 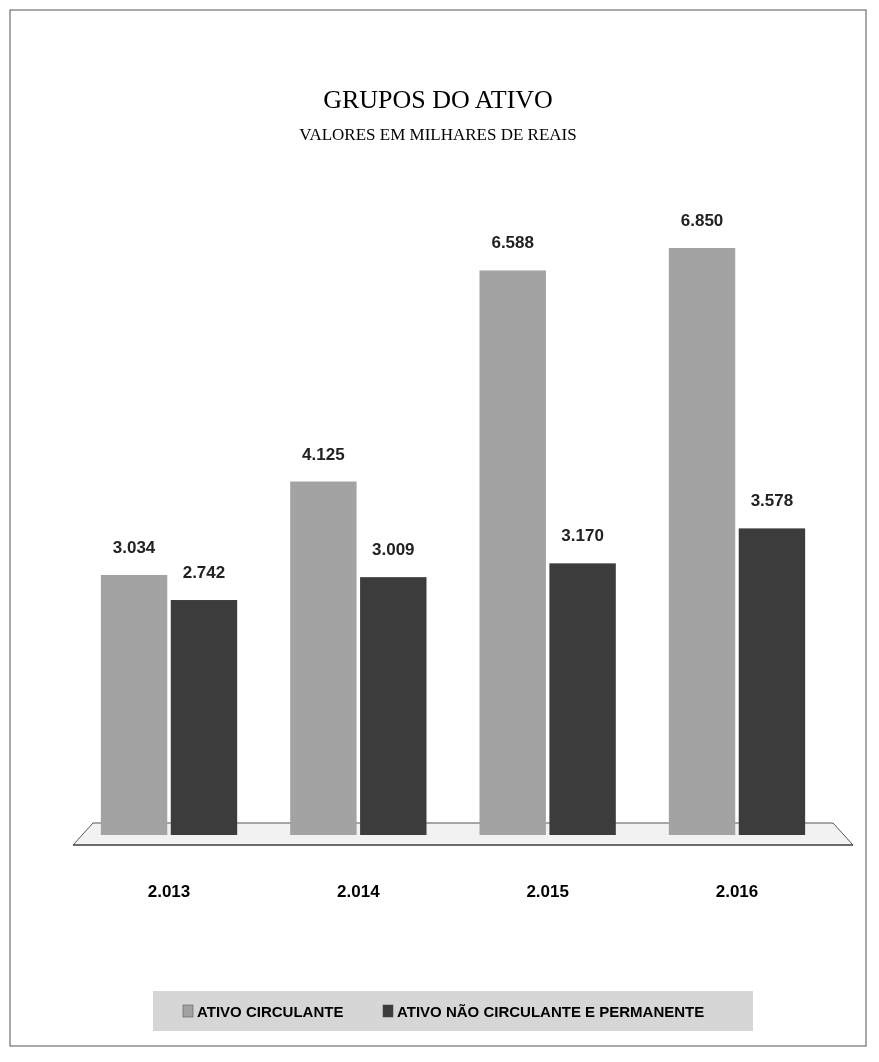 What do you see at coordinates (134, 548) in the screenshot?
I see `data-label: 3.034` at bounding box center [134, 548].